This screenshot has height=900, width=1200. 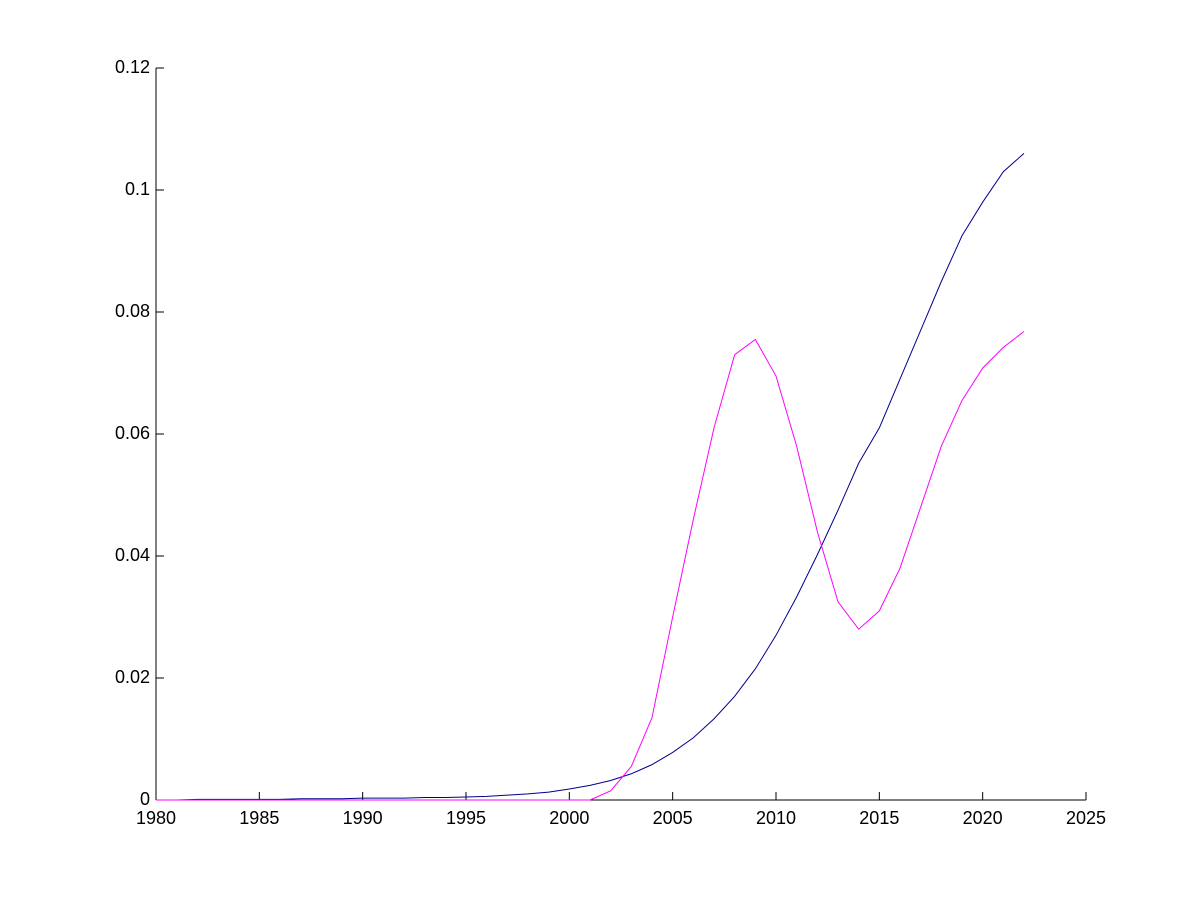 What do you see at coordinates (776, 818) in the screenshot?
I see `x-tick-label: 2010` at bounding box center [776, 818].